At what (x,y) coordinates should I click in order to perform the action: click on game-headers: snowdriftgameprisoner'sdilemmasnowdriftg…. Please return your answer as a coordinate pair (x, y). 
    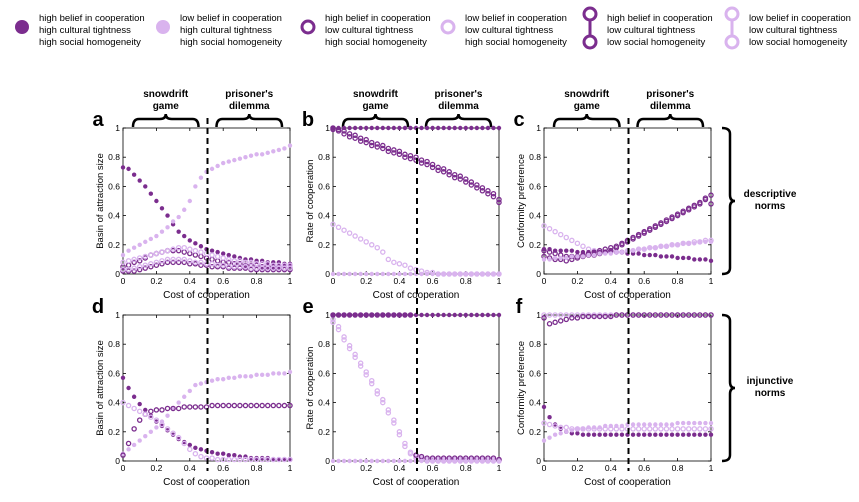
    Looking at the image, I should click on (418, 108).